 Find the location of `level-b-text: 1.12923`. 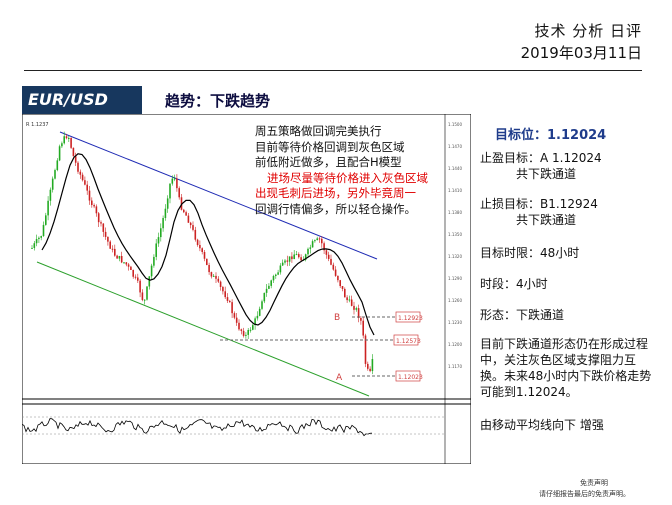

level-b-text: 1.12923 is located at coordinates (410, 318).